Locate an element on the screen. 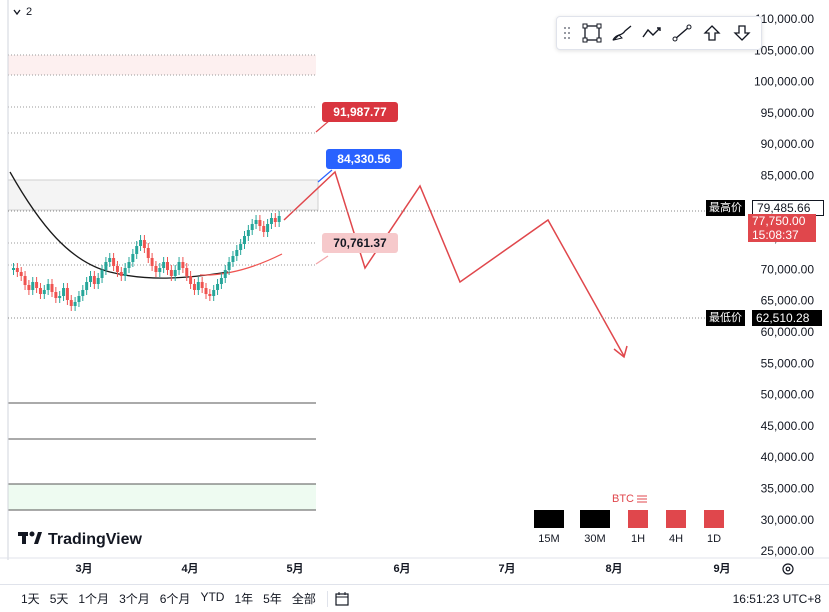 This screenshot has height=612, width=829. timeframe-1h-label: 1H is located at coordinates (638, 539).